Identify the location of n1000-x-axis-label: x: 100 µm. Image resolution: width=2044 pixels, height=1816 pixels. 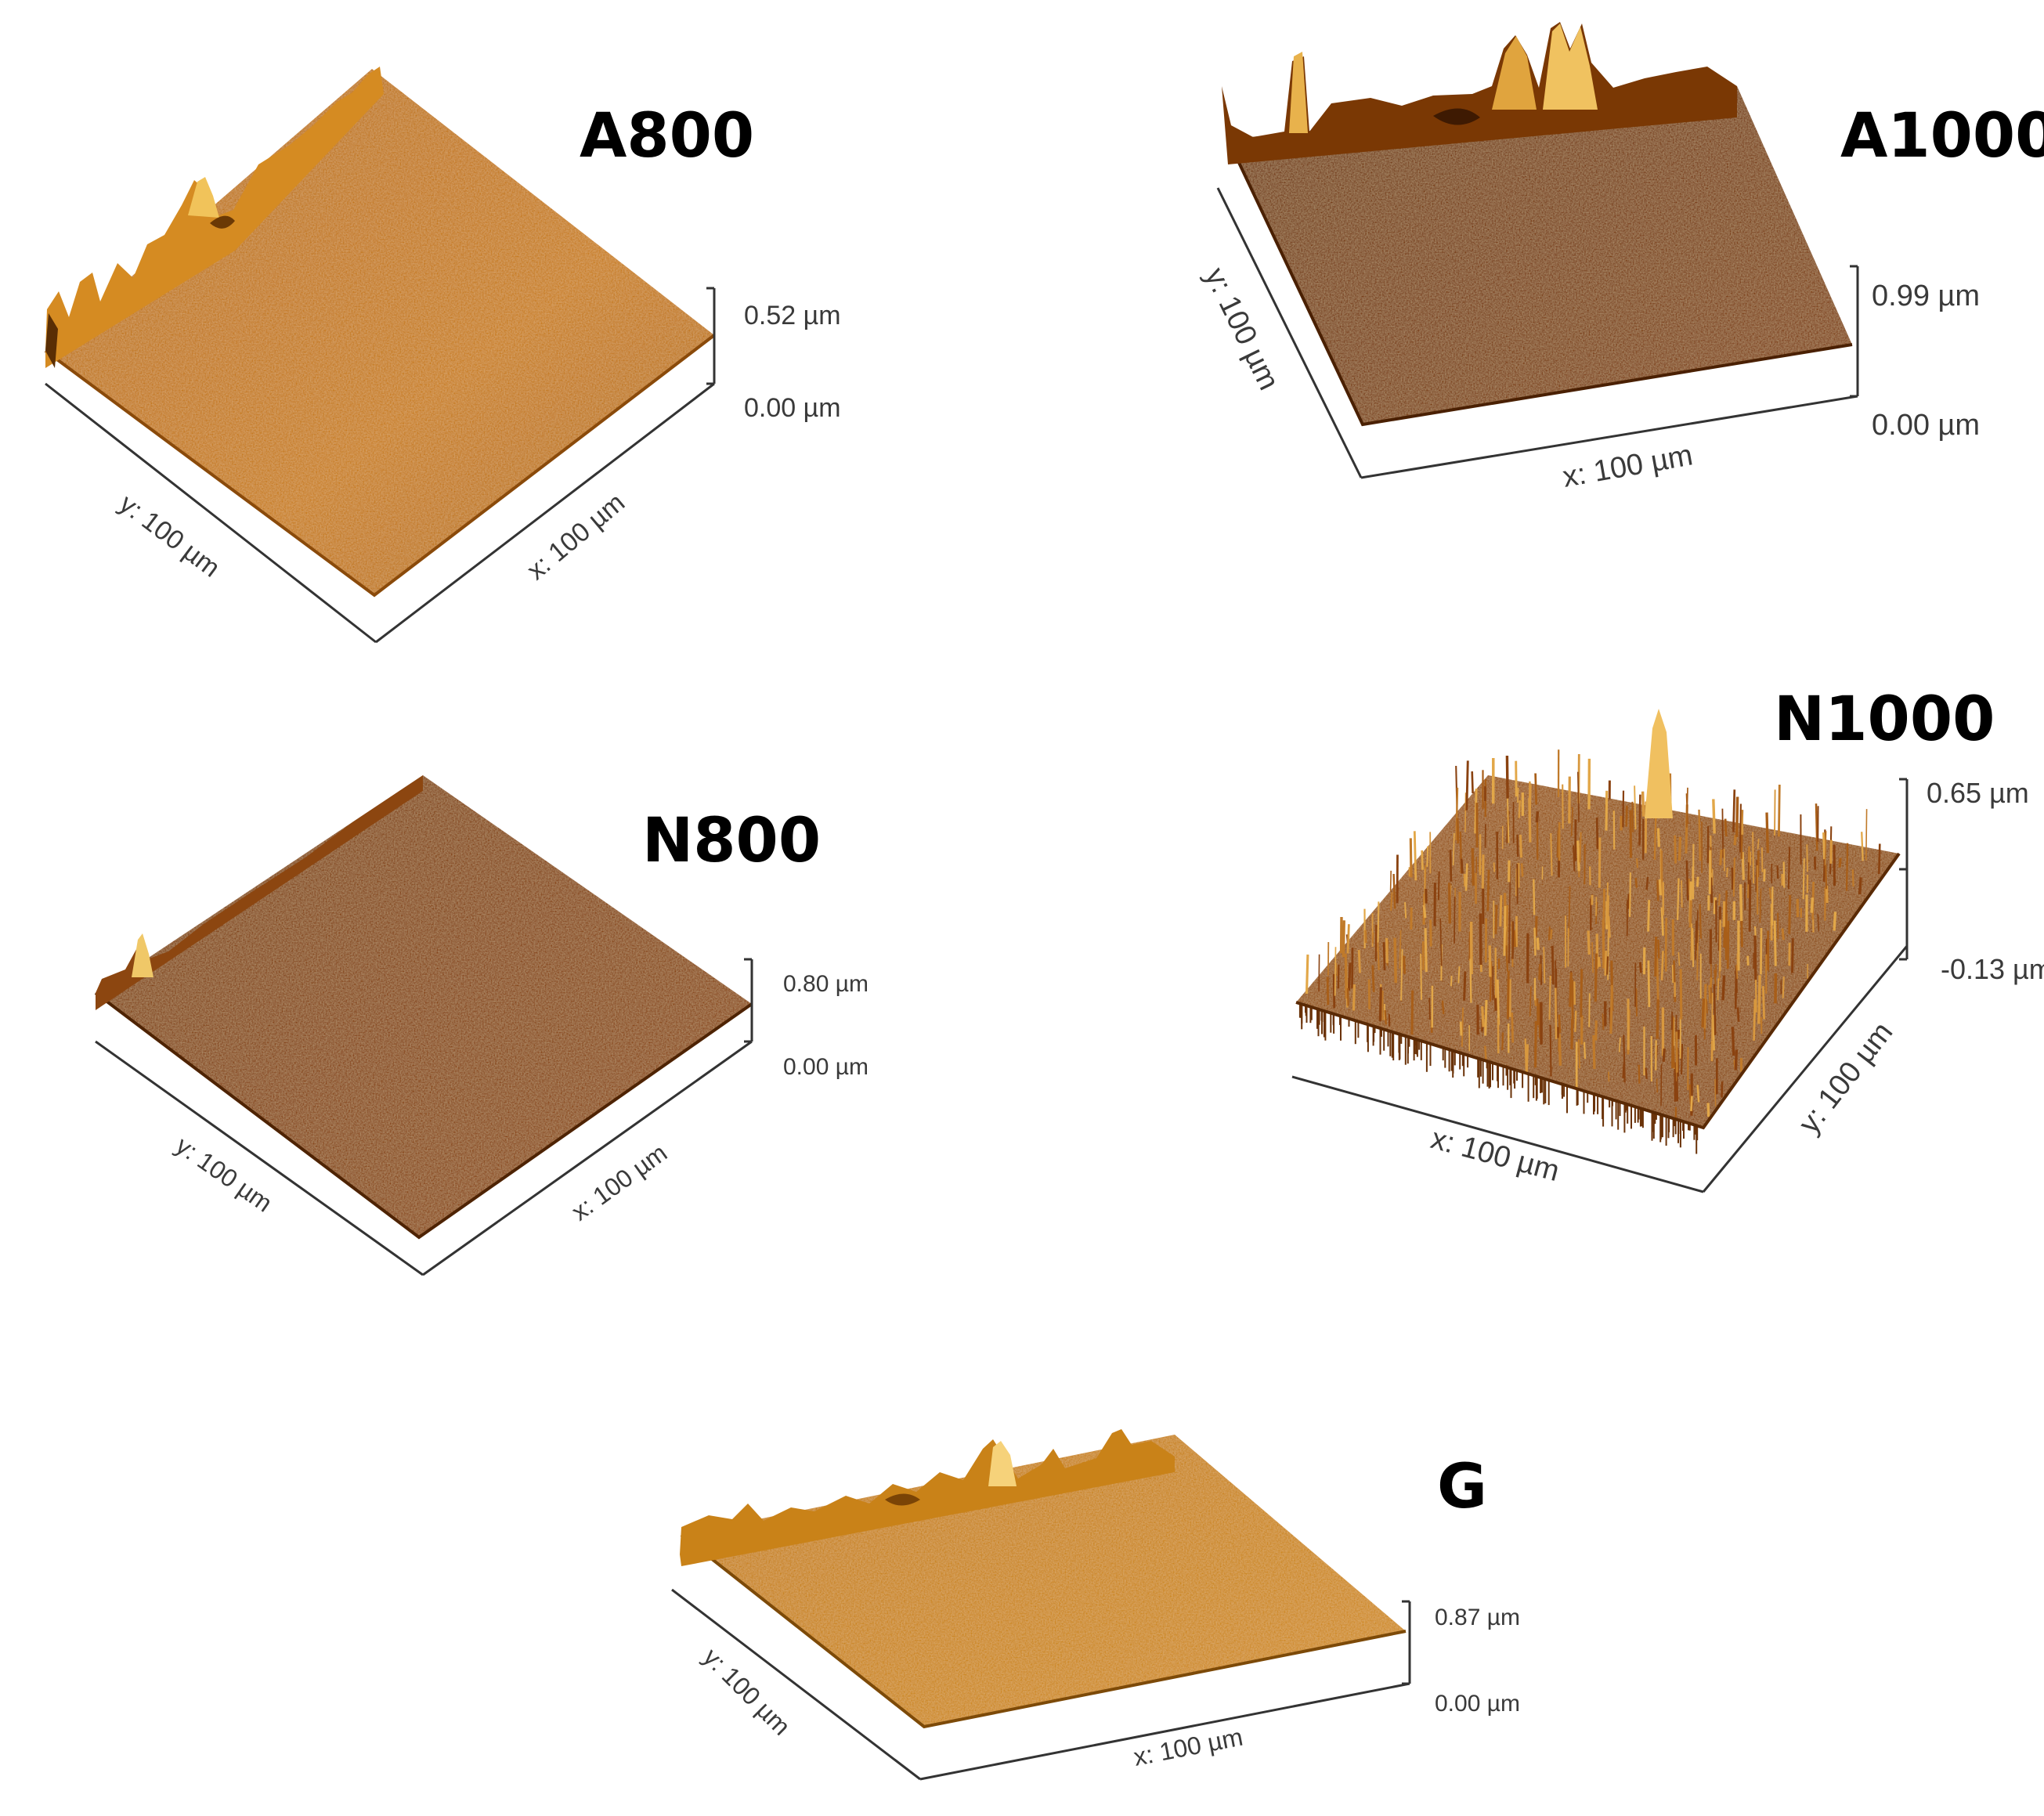
(1495, 1155).